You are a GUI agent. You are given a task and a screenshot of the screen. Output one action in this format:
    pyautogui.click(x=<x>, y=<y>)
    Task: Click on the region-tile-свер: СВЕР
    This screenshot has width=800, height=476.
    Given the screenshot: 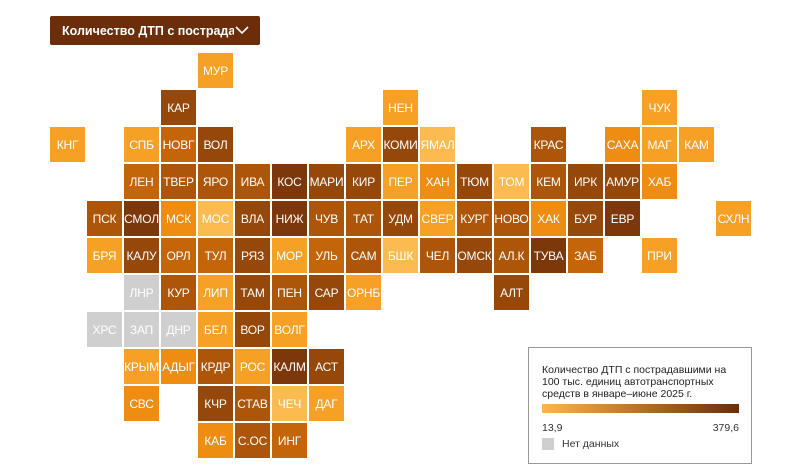 What is the action you would take?
    pyautogui.click(x=437, y=218)
    